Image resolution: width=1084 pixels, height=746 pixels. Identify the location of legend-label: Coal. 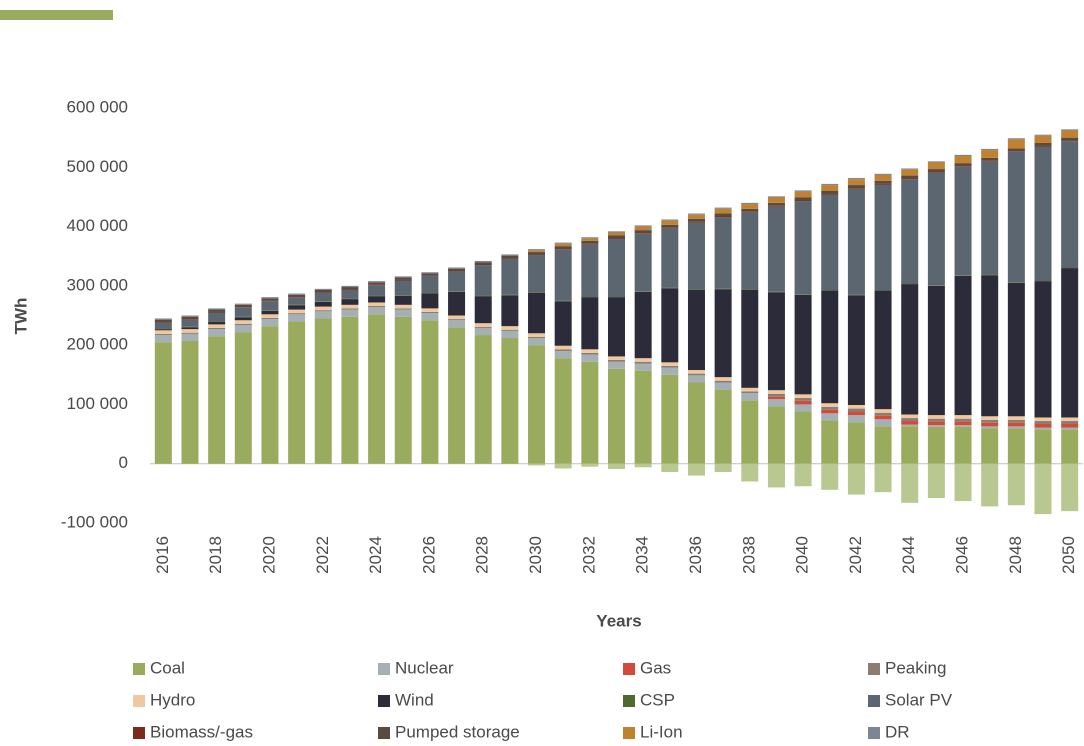
(167, 667).